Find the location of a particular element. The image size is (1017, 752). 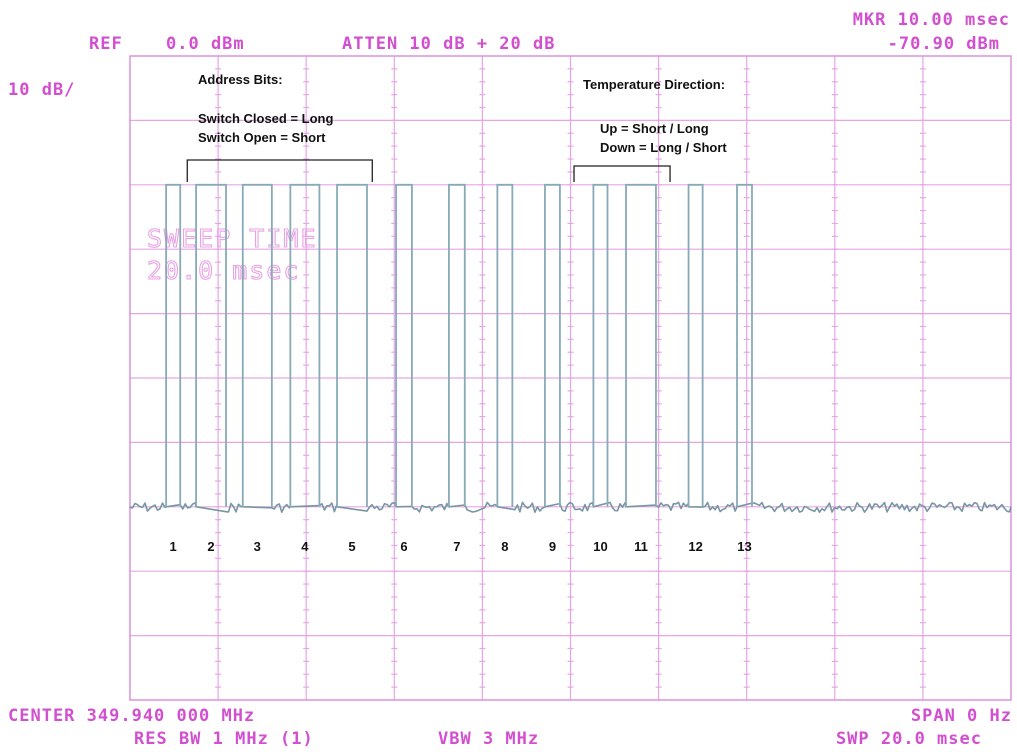

pulse-label-9: 9 is located at coordinates (552, 546).